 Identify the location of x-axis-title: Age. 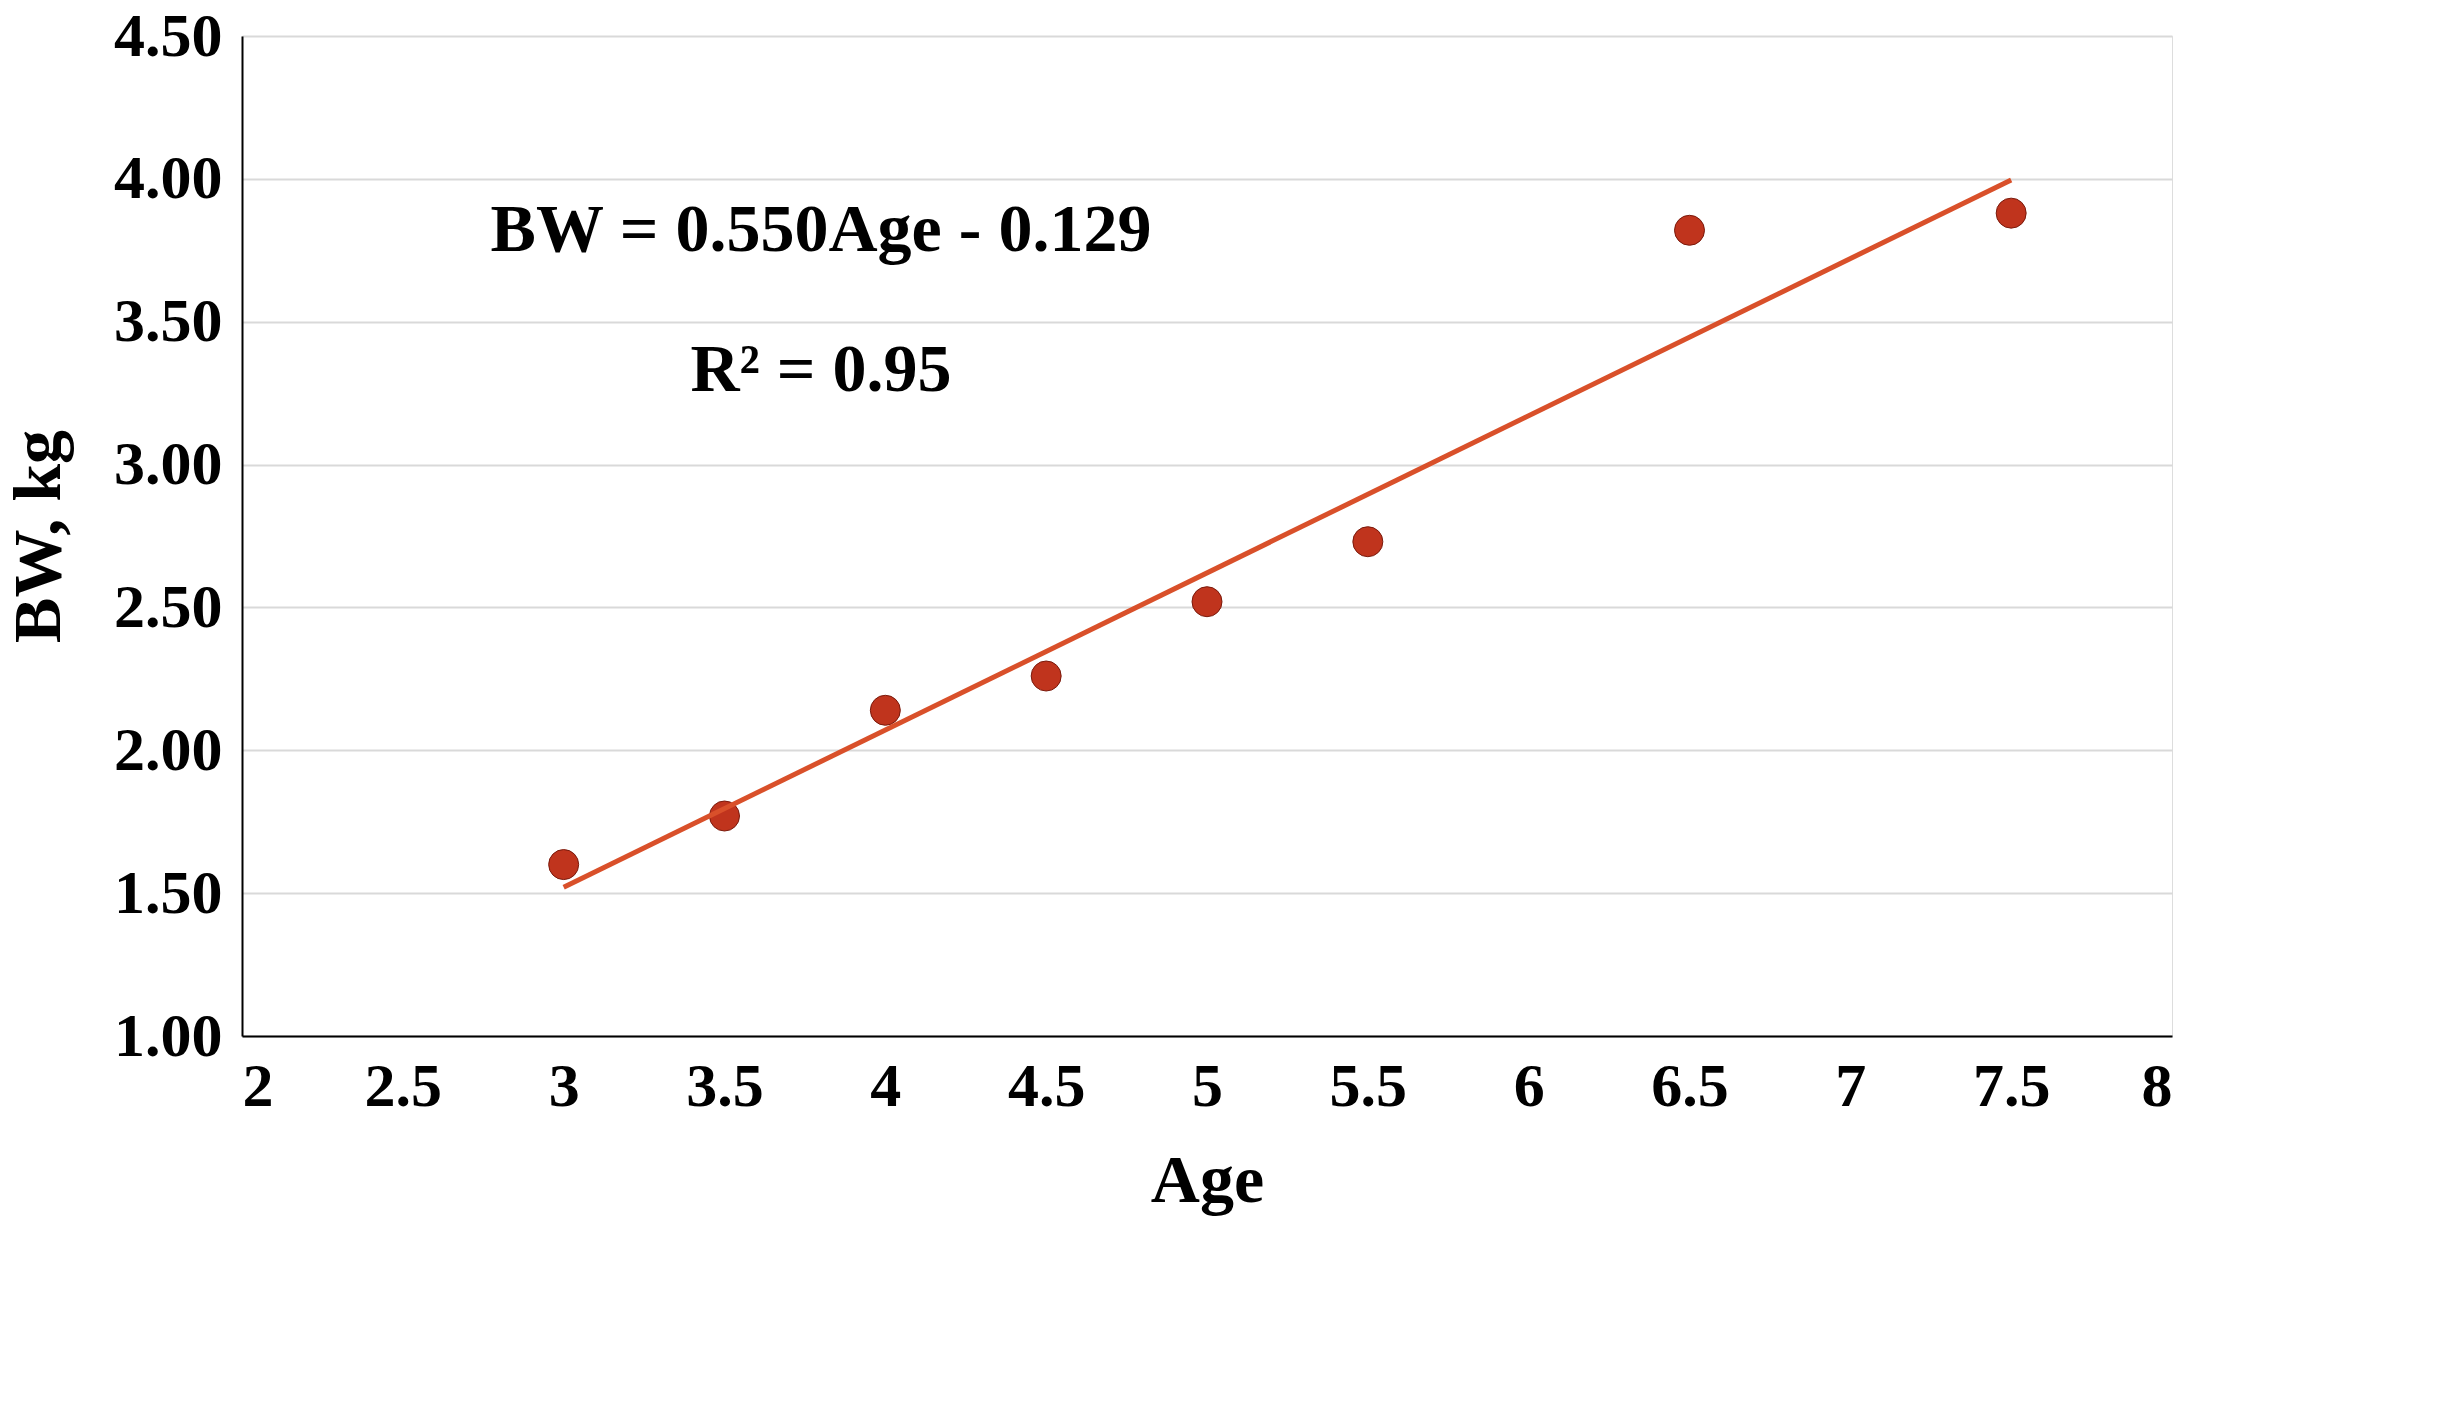
(1207, 1178).